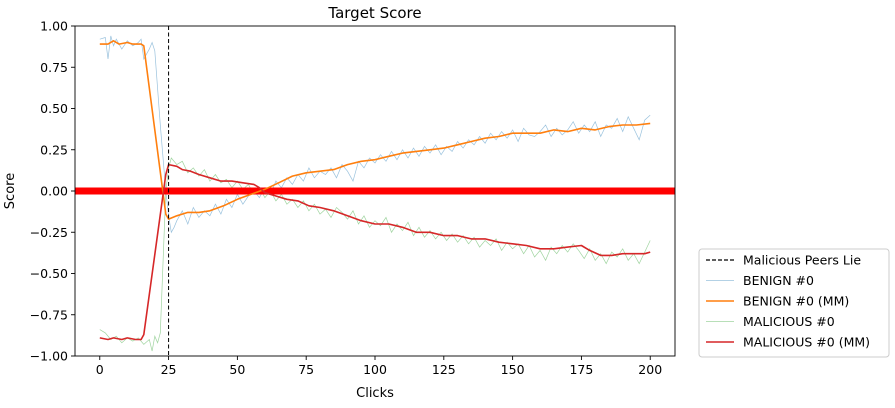  I want to click on x-tick-label: 75, so click(306, 369).